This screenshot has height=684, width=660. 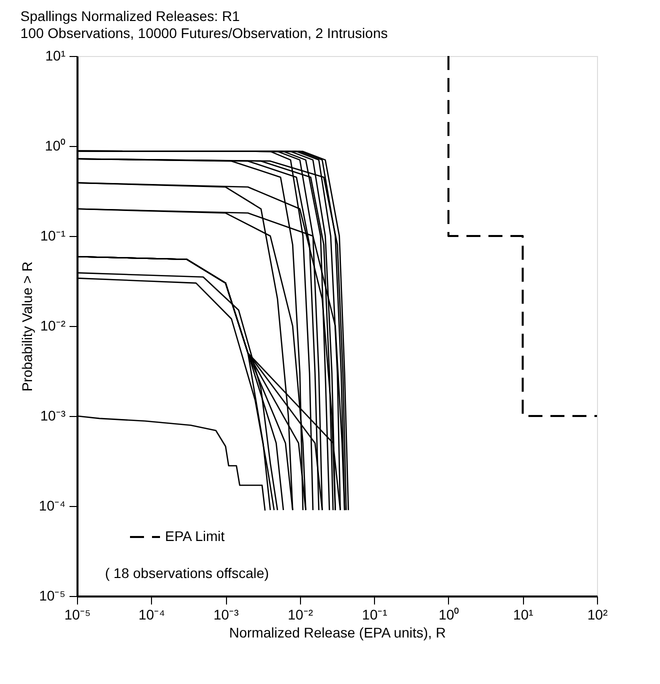 What do you see at coordinates (152, 614) in the screenshot?
I see `x-tick-label: 10⁻⁴` at bounding box center [152, 614].